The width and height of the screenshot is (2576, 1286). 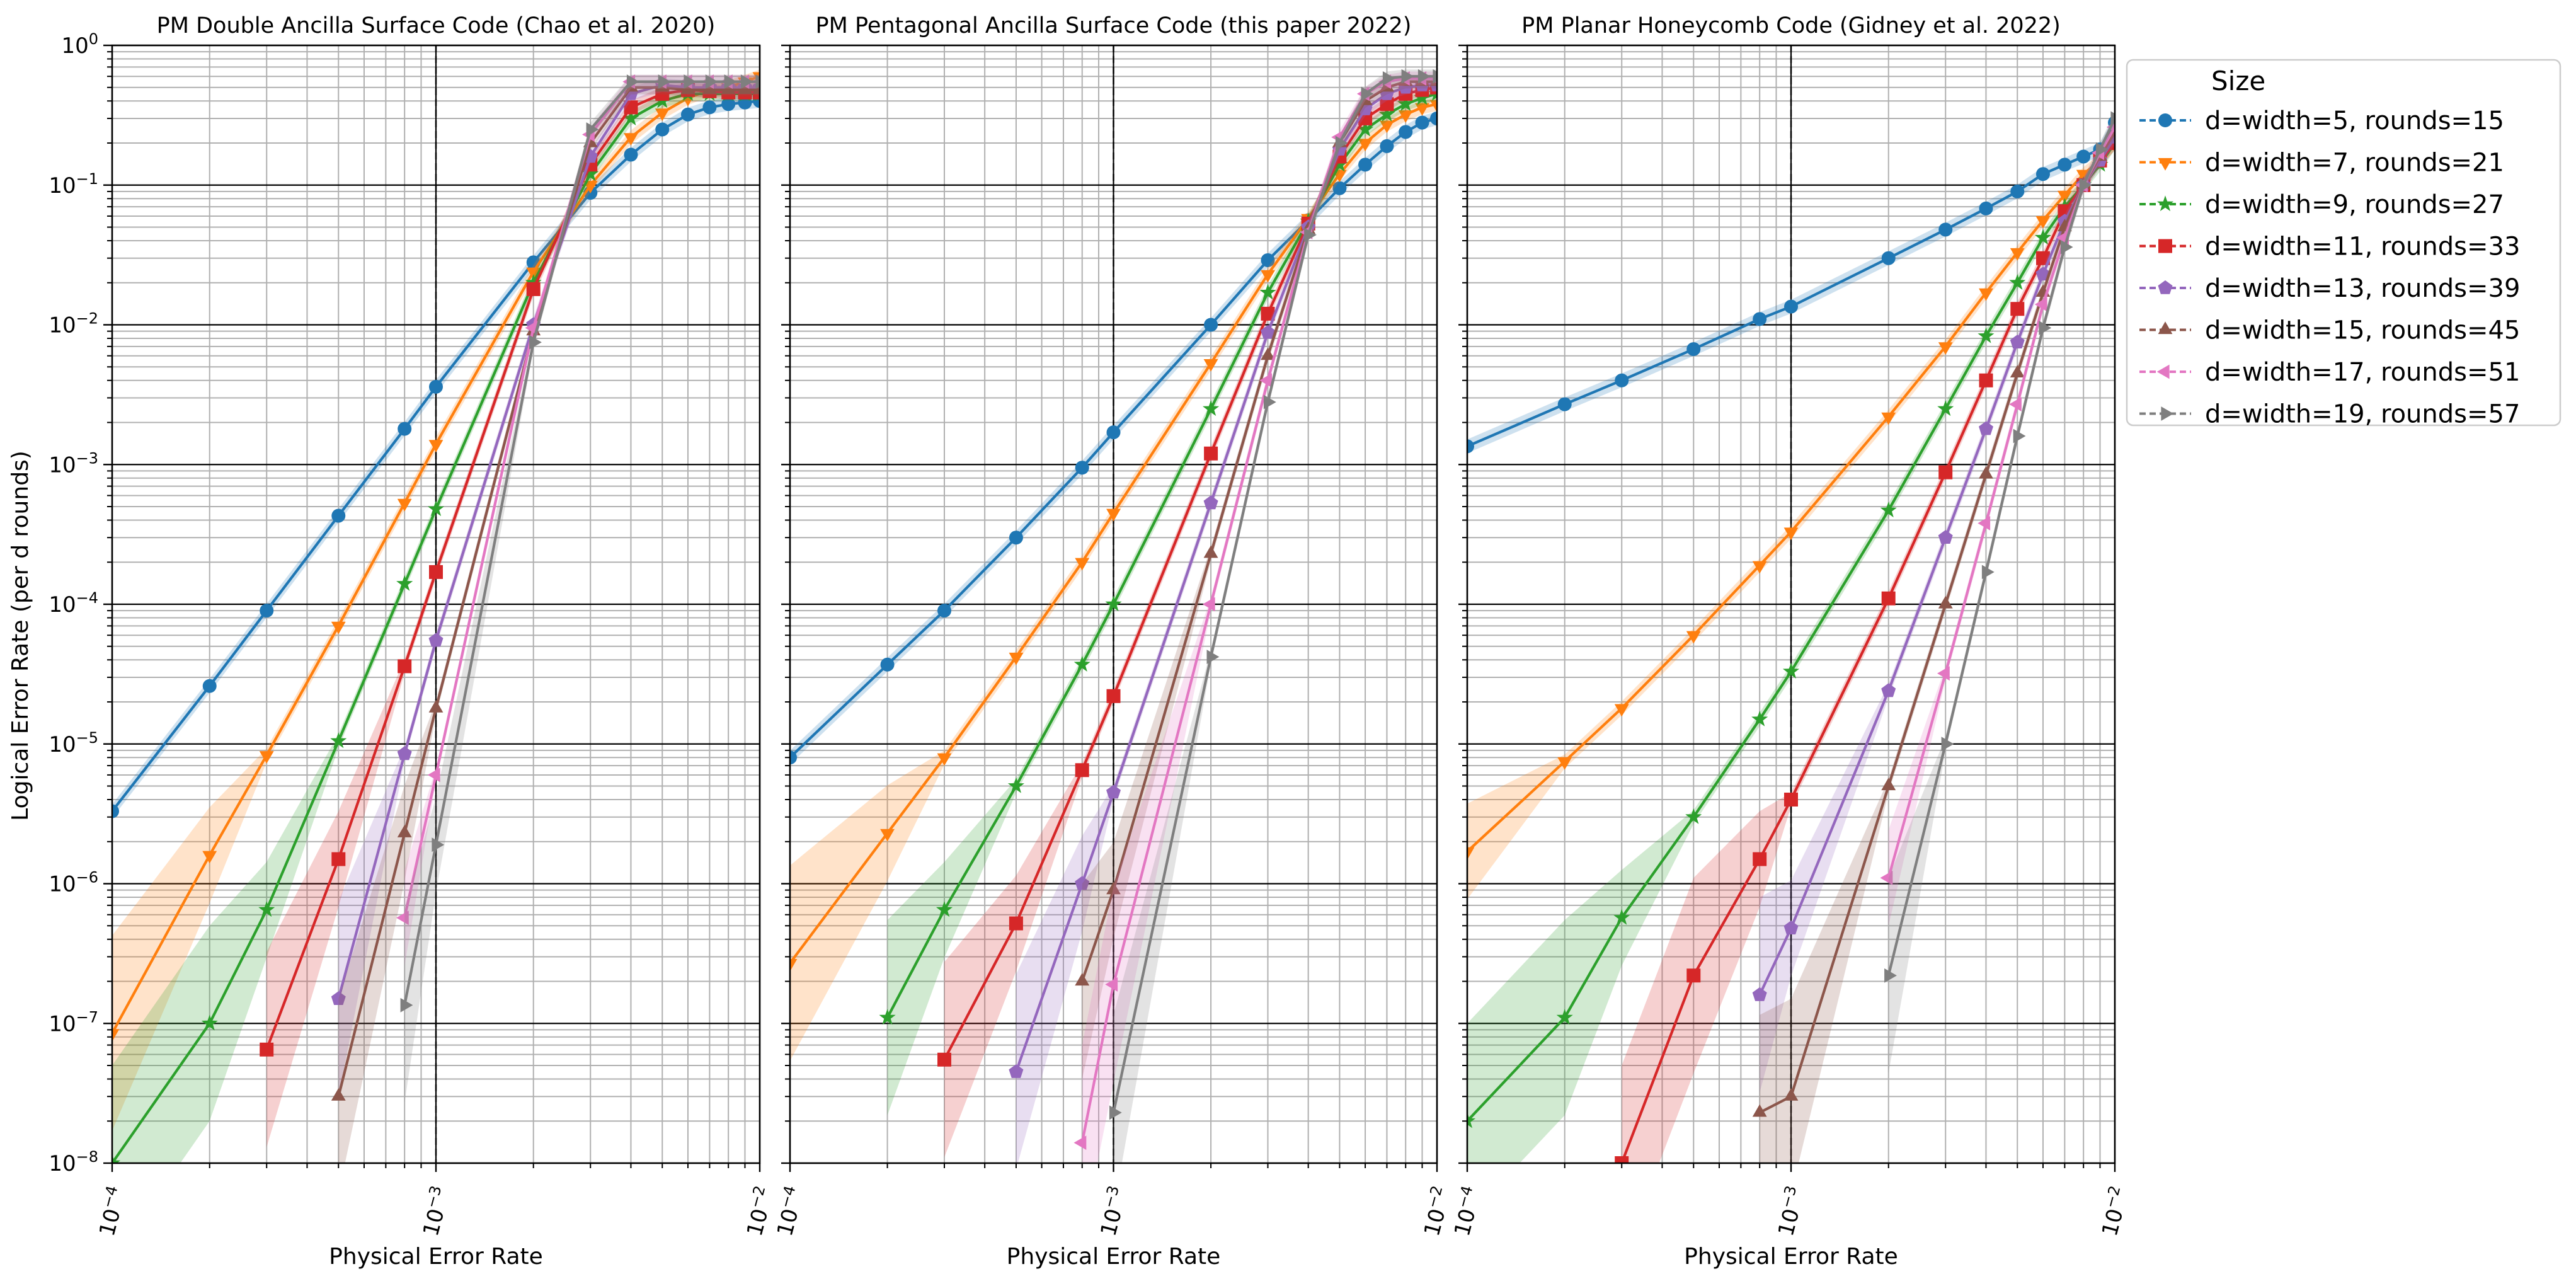 What do you see at coordinates (2329, 330) in the screenshot?
I see `legend-item: d=width=15, rounds=45` at bounding box center [2329, 330].